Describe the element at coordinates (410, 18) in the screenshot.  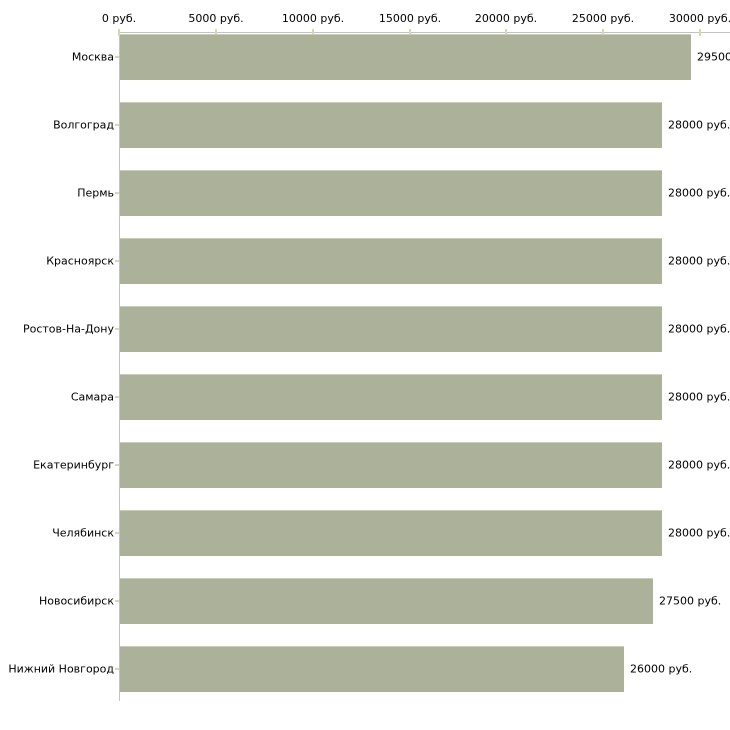
I see `x-axis-tick-label: 15000 руб.` at that location.